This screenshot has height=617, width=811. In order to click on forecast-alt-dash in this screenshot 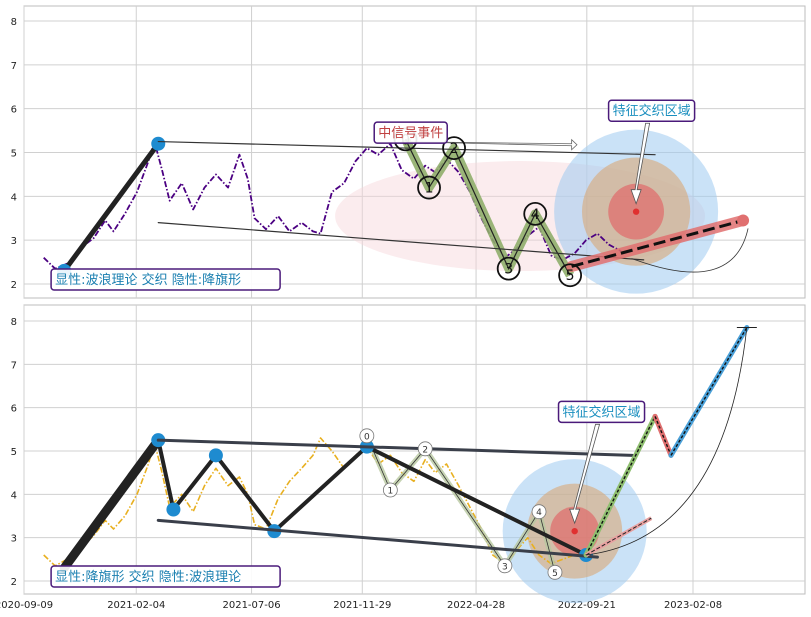, I will do `click(618, 536)`.